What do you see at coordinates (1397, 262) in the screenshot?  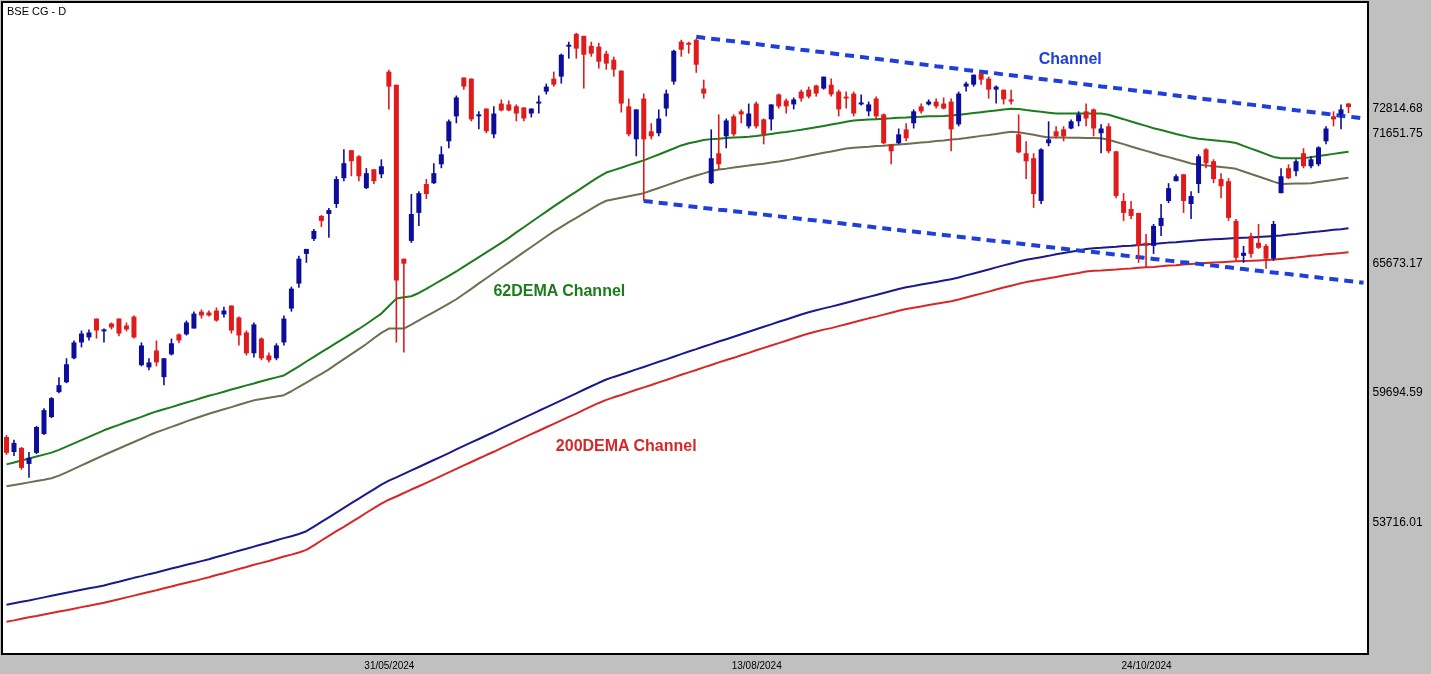 I see `y-tick-label: 65673.17` at bounding box center [1397, 262].